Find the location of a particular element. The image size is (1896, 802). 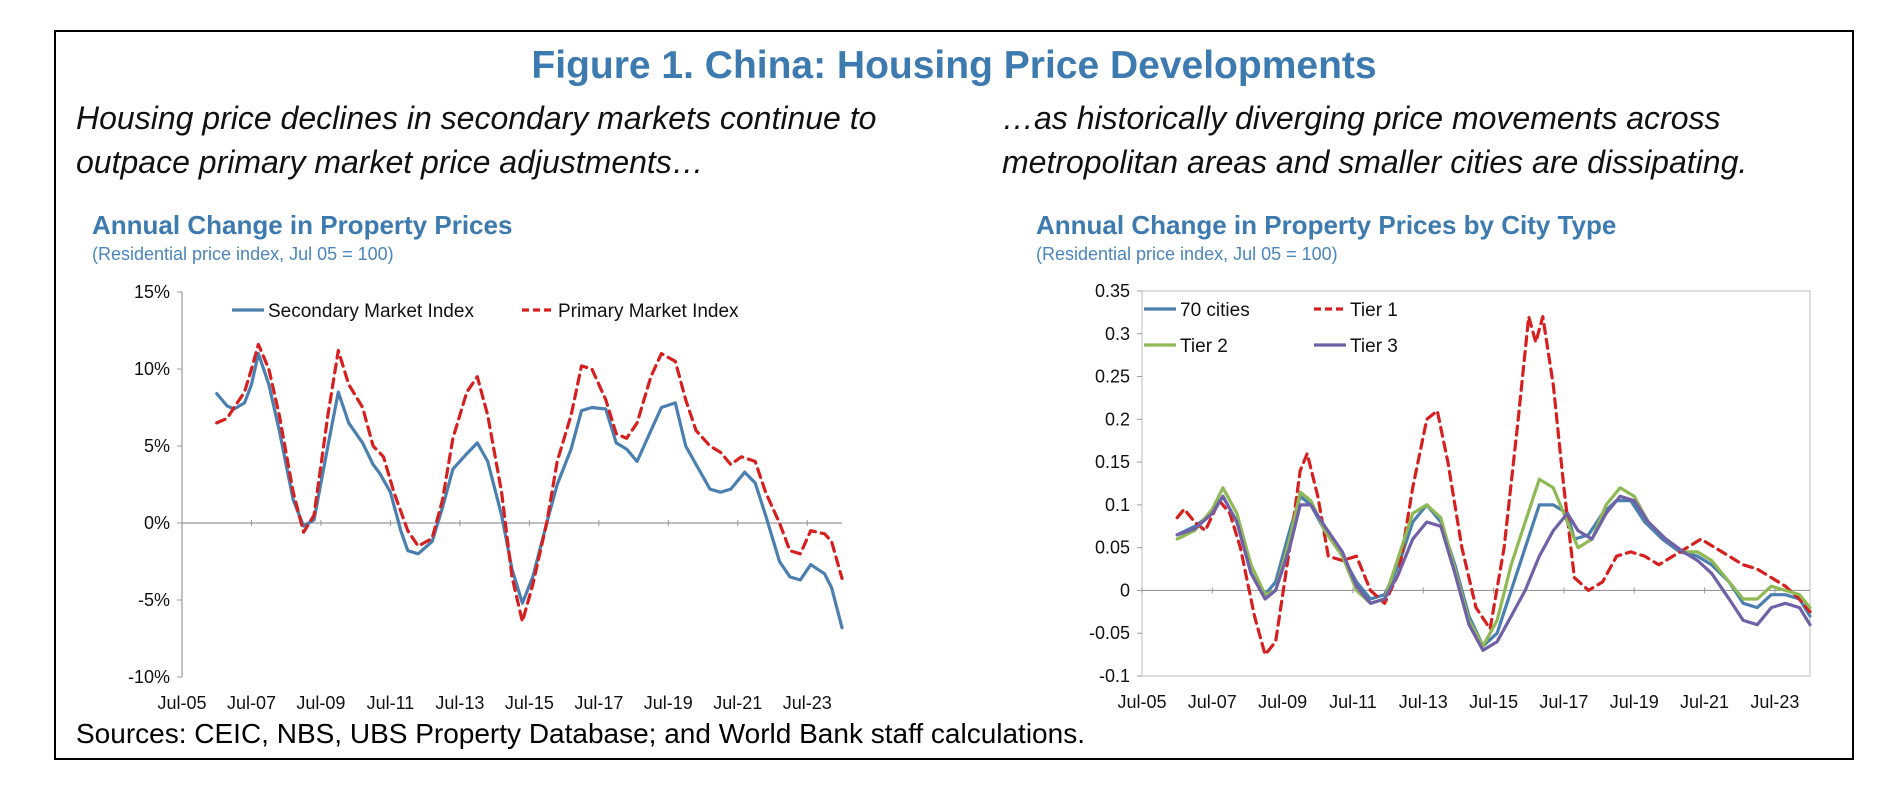

y-tick-label: 10% is located at coordinates (152, 369).